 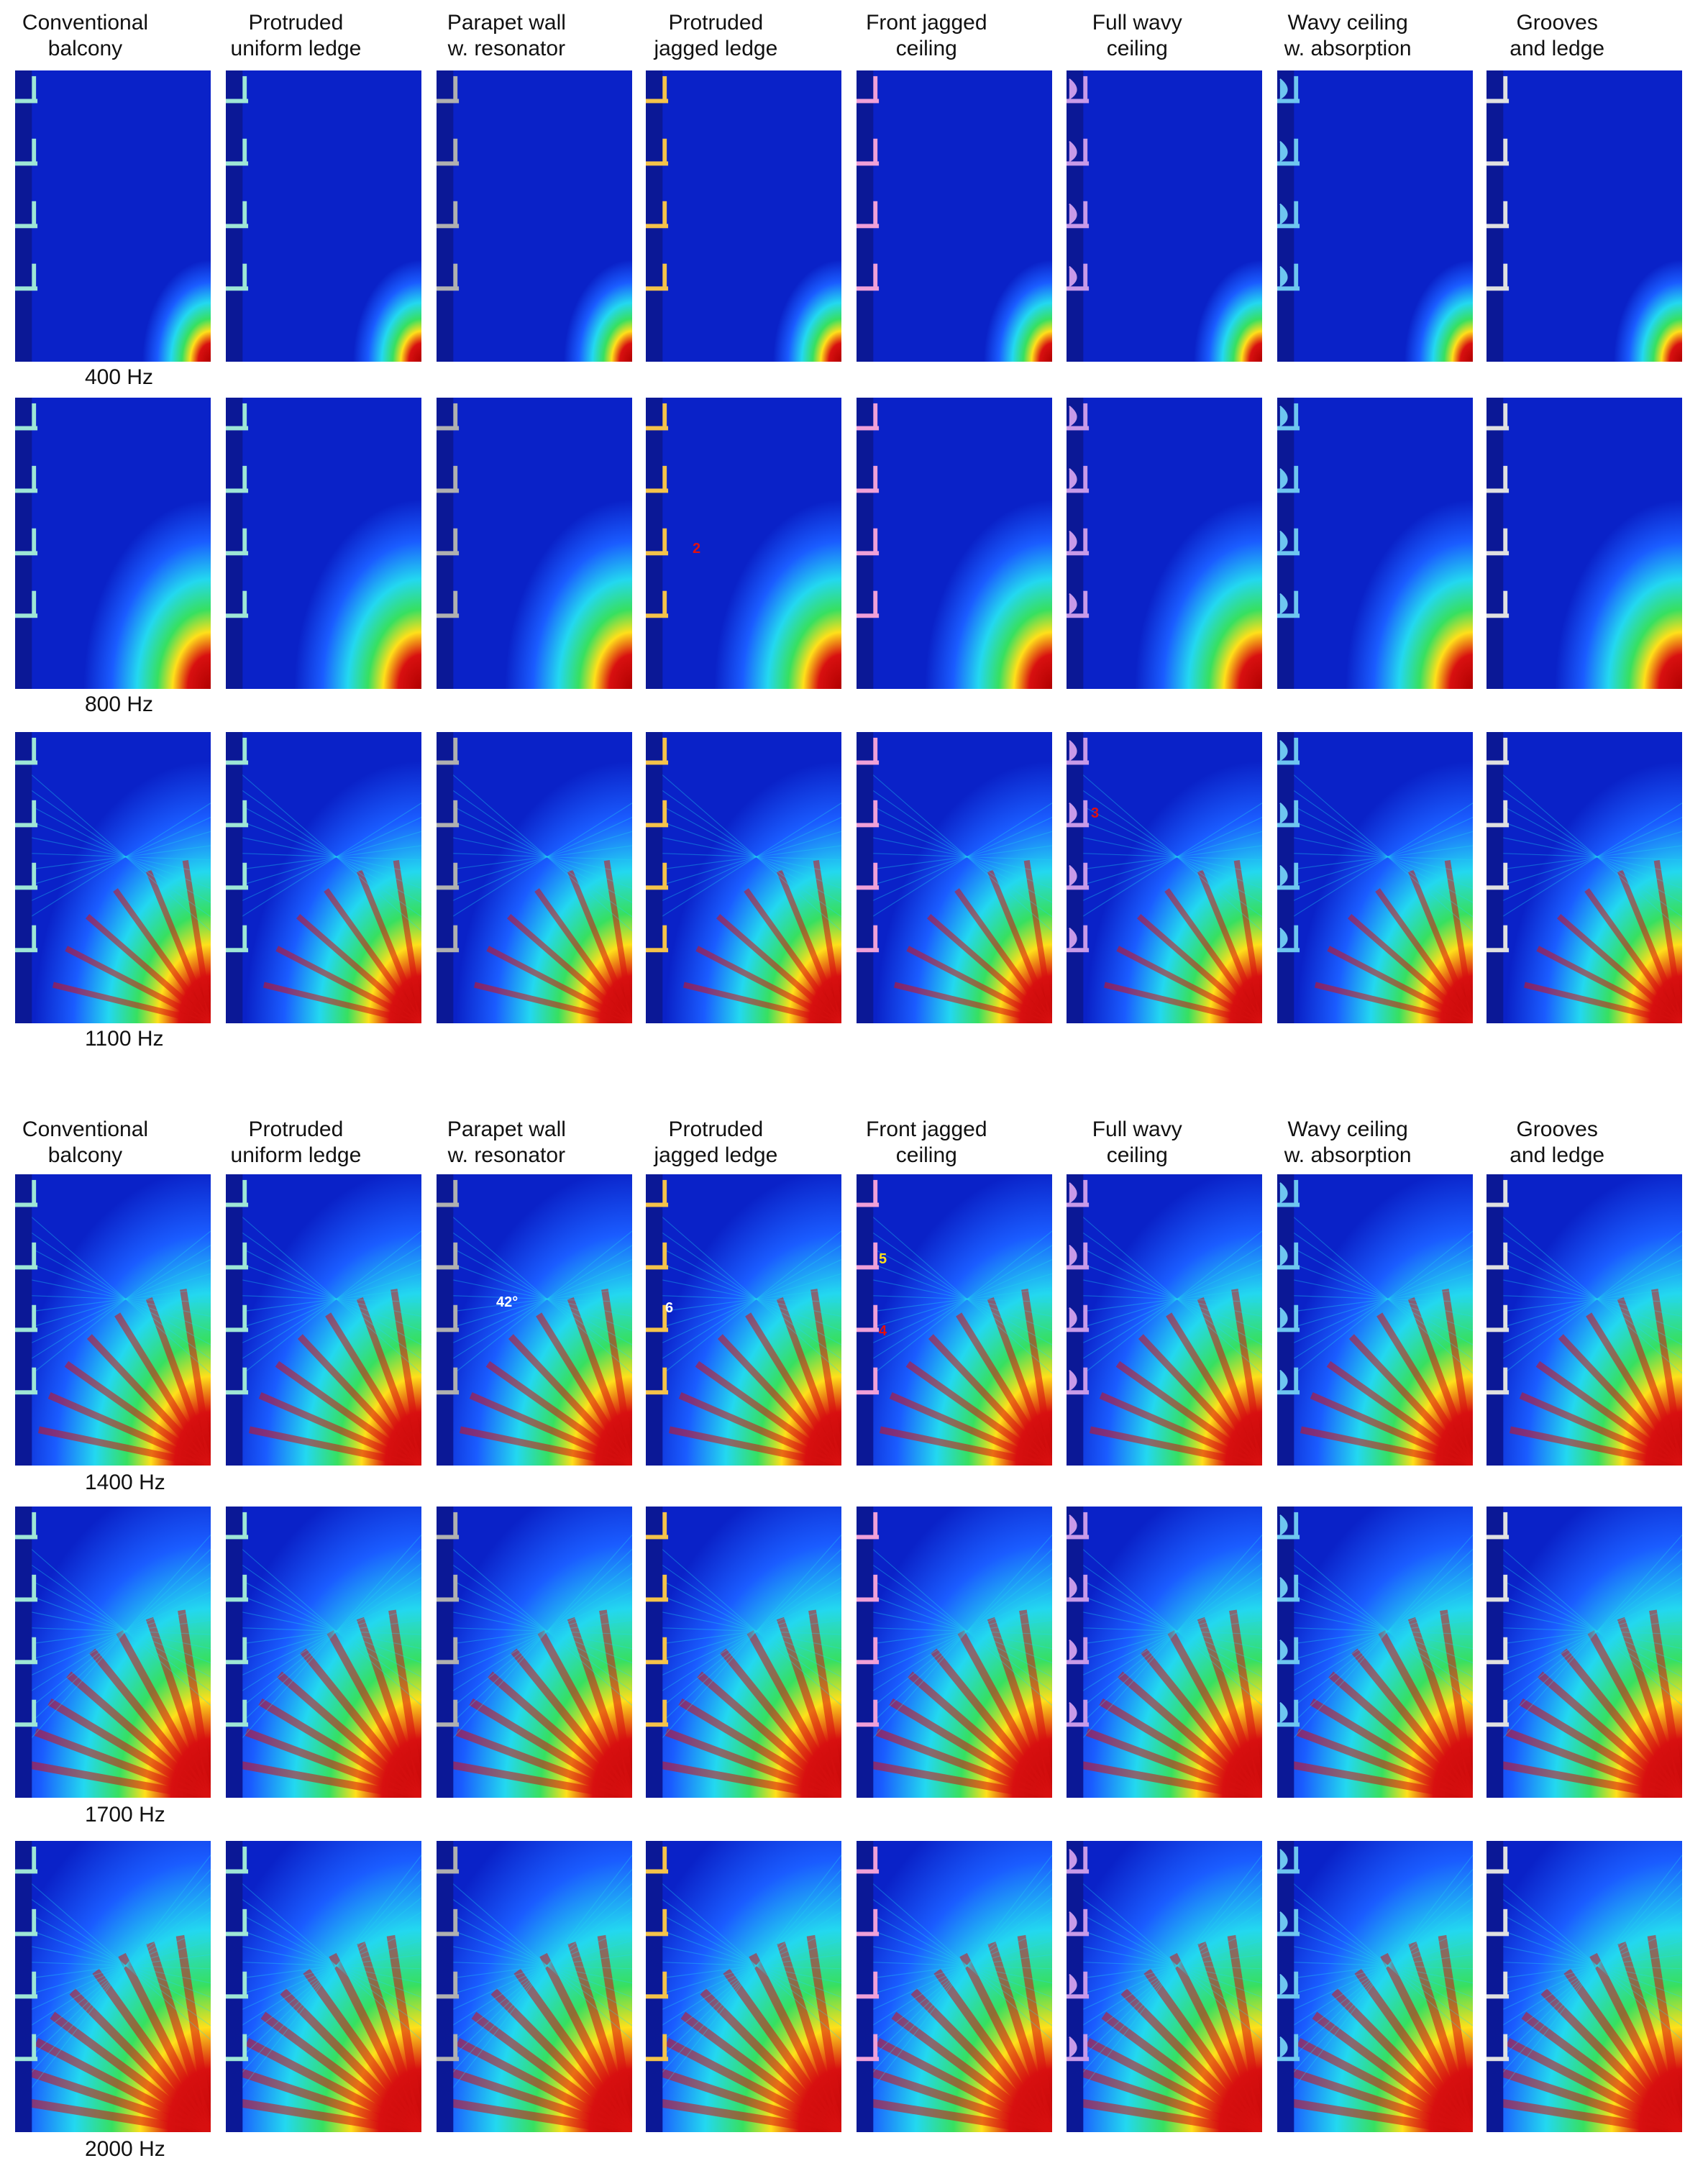 I want to click on column-header: Protruded jagged ledge, so click(x=716, y=1142).